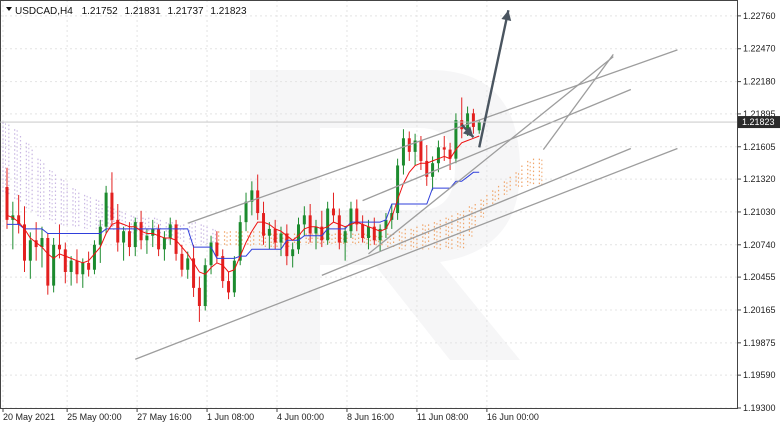 This screenshot has height=428, width=782. I want to click on x-tick-label: 4 Jun 00:00, so click(300, 417).